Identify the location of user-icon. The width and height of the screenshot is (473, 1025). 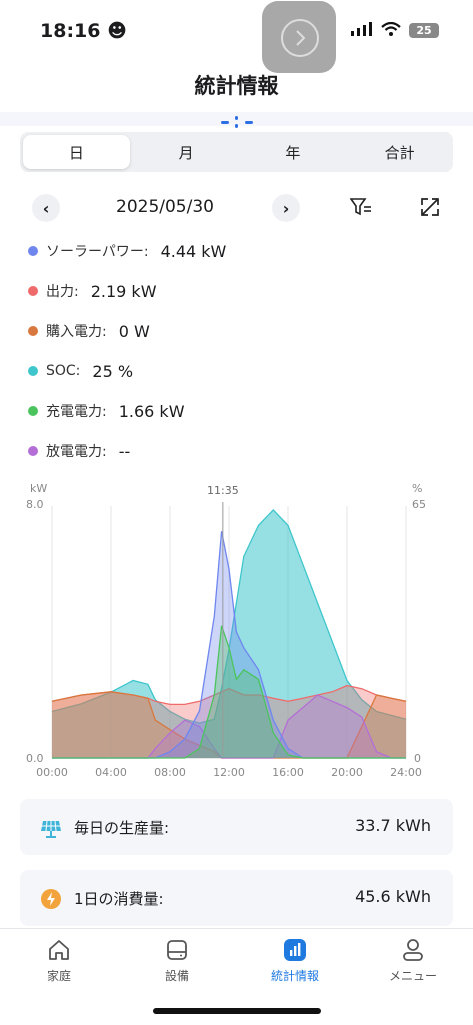
(413, 950).